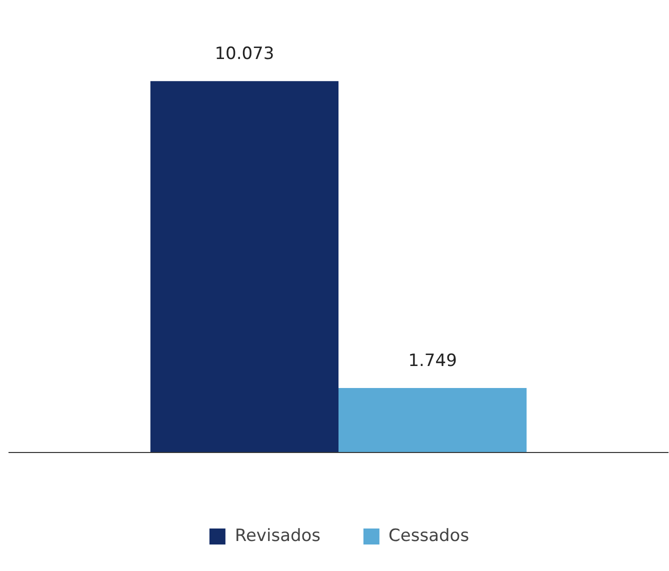 This screenshot has width=669, height=571. Describe the element at coordinates (277, 536) in the screenshot. I see `legend-label: Revisados` at that location.